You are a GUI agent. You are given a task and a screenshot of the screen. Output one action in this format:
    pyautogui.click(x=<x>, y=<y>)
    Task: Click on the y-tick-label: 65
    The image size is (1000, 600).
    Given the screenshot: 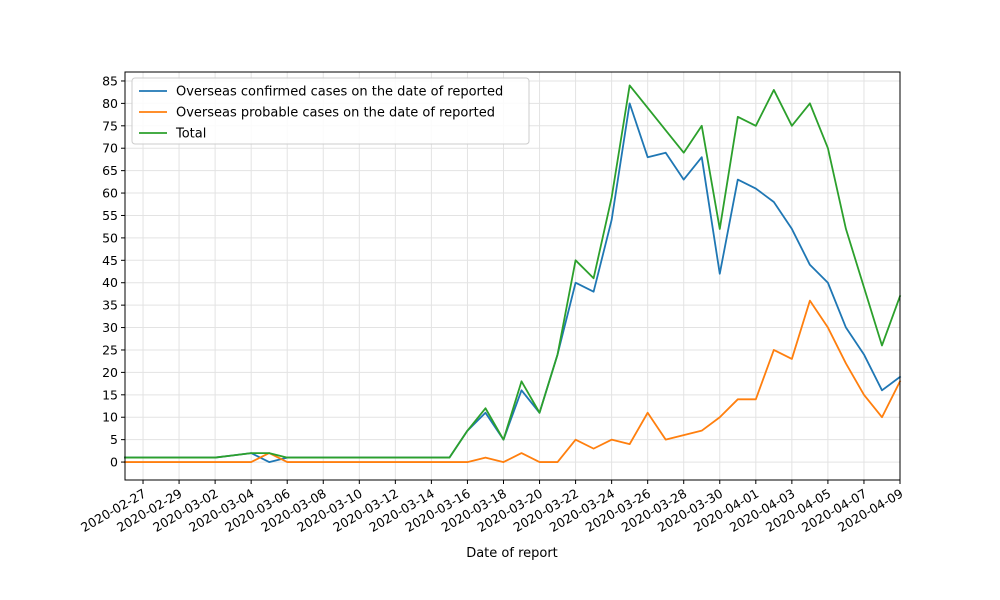 What is the action you would take?
    pyautogui.click(x=110, y=170)
    